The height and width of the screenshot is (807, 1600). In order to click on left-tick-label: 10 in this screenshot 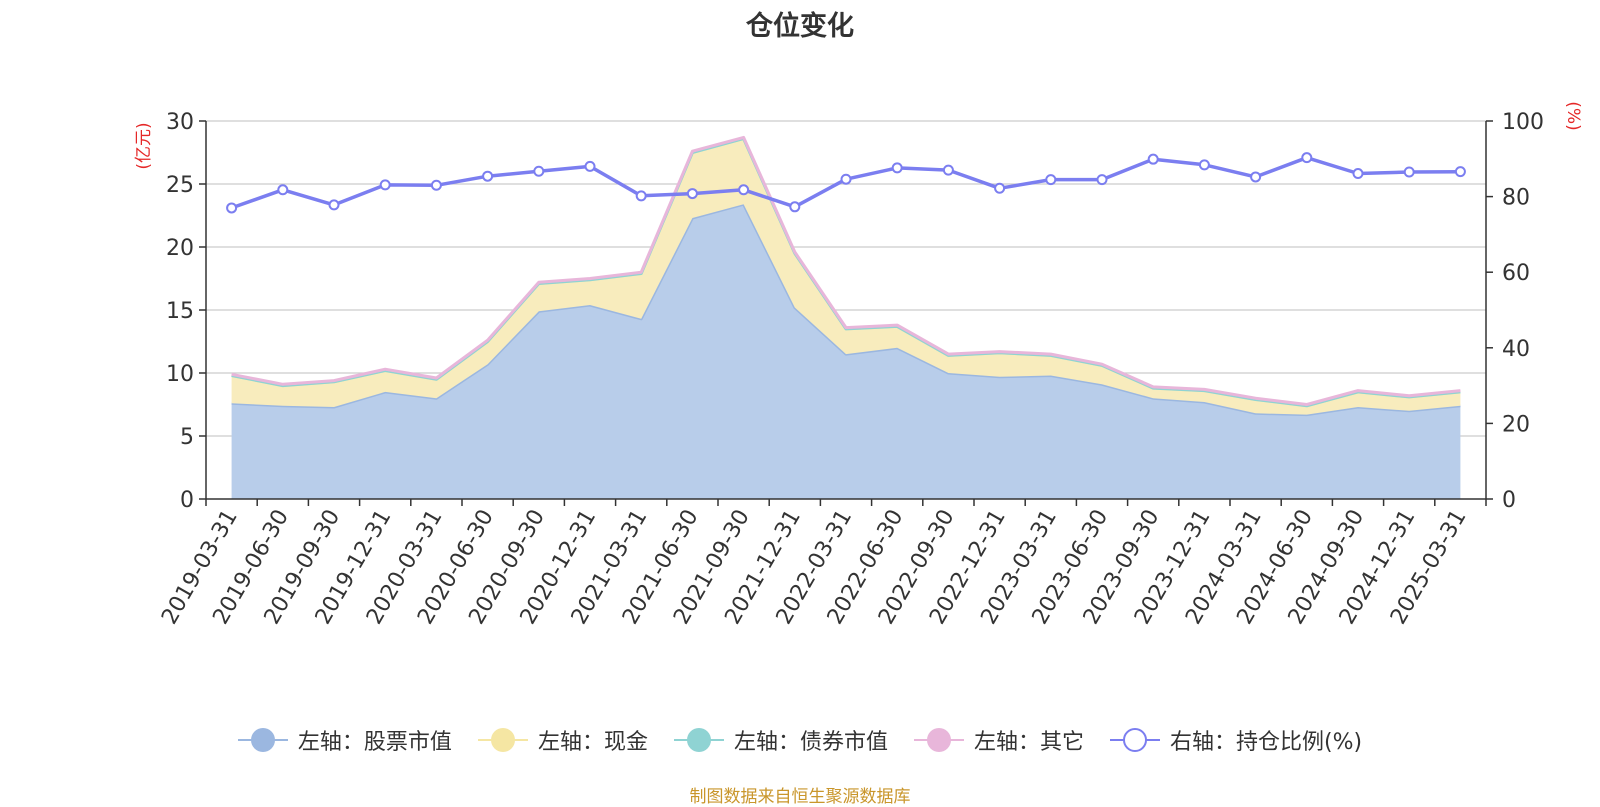, I will do `click(180, 374)`.